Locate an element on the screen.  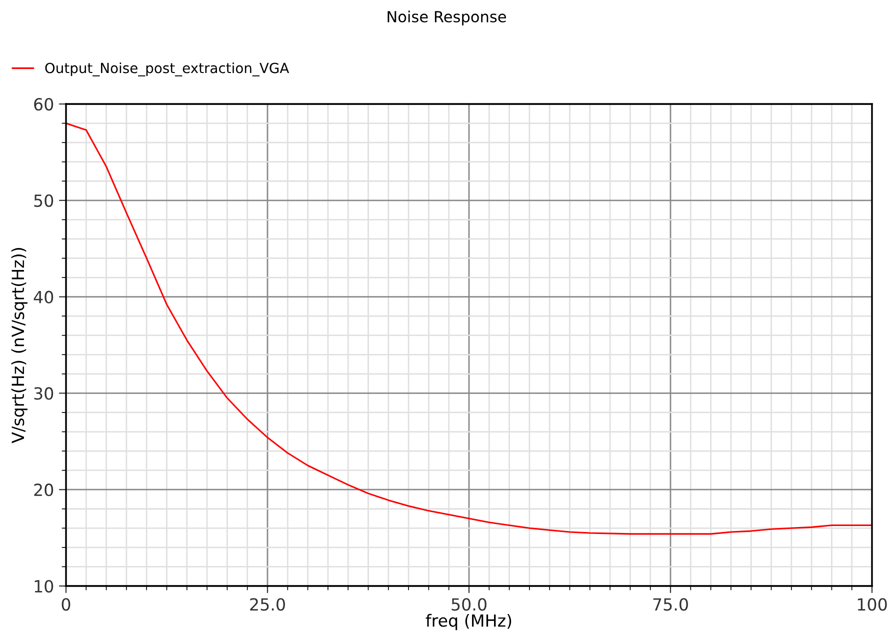
y-tick-label: 60 is located at coordinates (44, 104).